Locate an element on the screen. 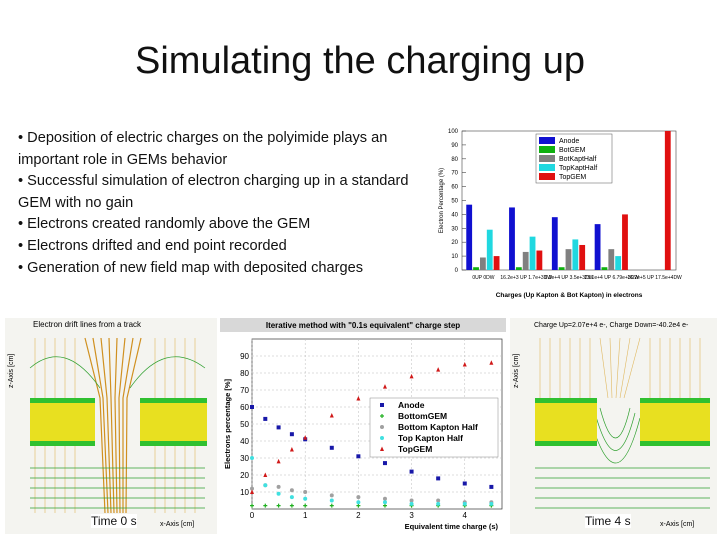 The height and width of the screenshot is (540, 720). legend-label: Anode is located at coordinates (411, 405).